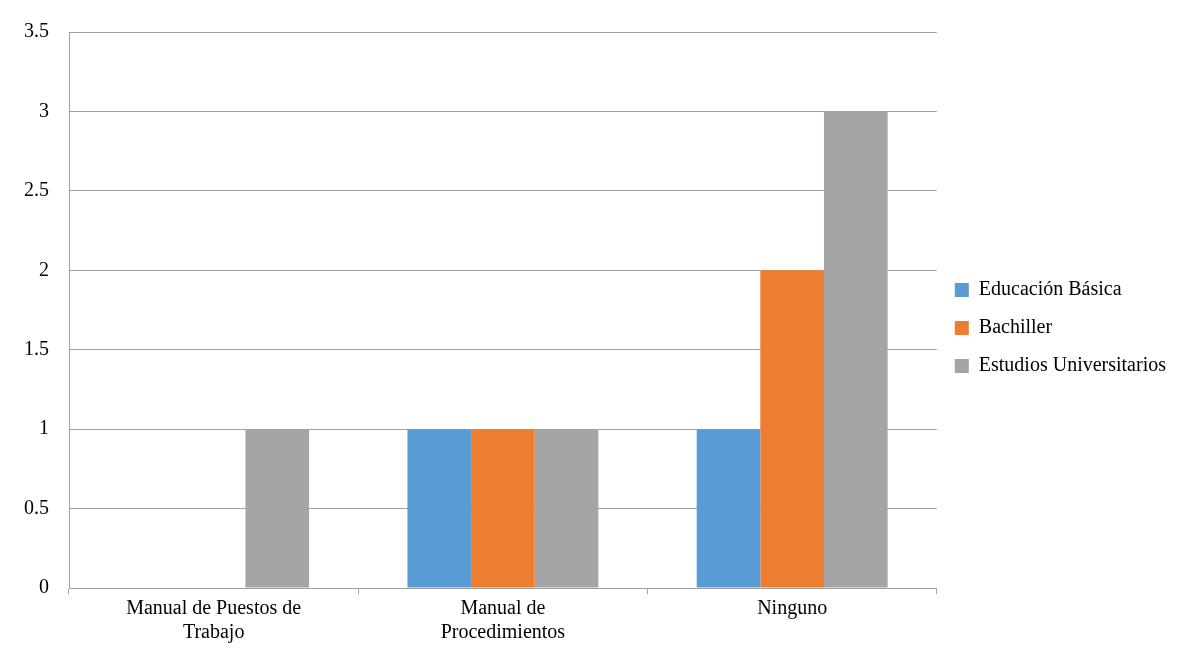 This screenshot has width=1186, height=650. I want to click on y-tick-label: 0.5, so click(36, 506).